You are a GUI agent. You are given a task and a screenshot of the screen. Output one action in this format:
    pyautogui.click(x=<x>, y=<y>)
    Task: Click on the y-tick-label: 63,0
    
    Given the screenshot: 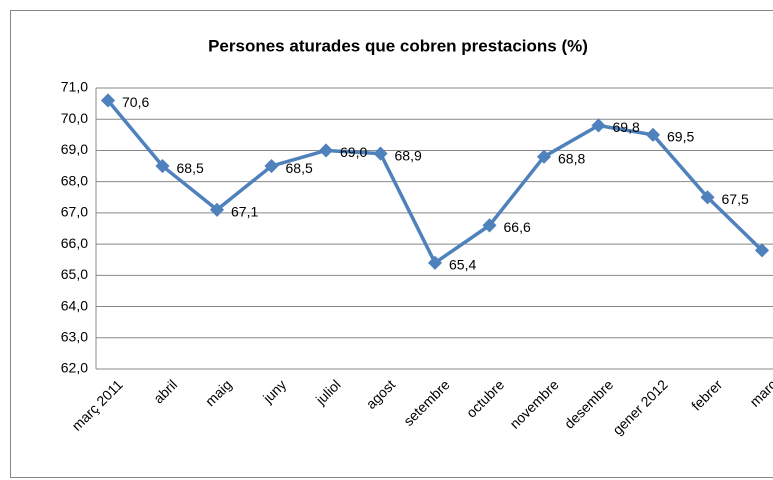 What is the action you would take?
    pyautogui.click(x=74, y=336)
    